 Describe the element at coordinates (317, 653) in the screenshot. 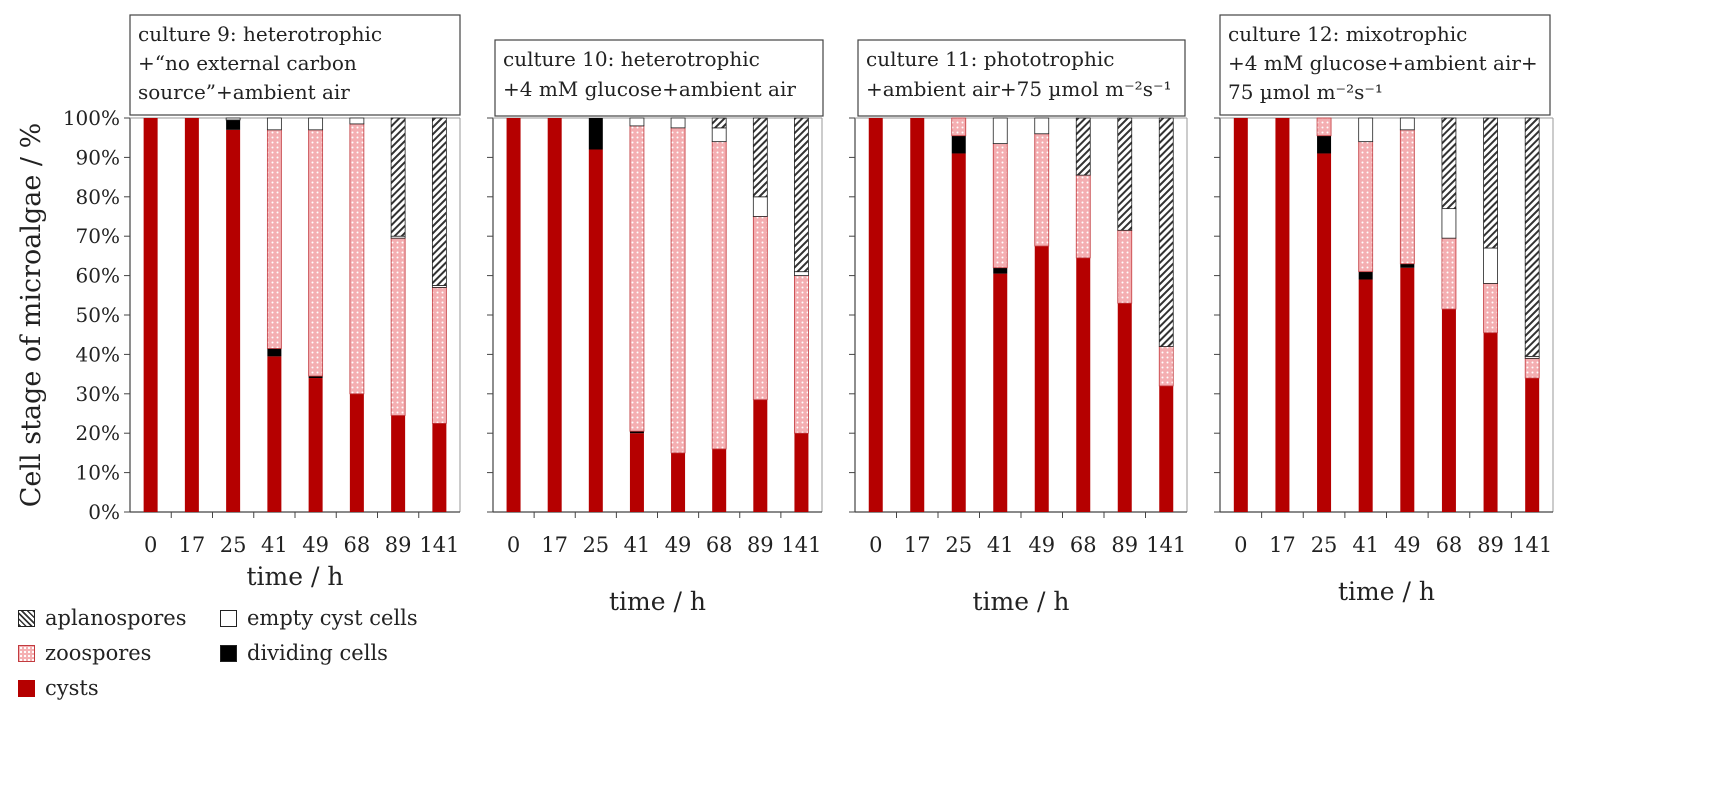

I see `legend-label-dividing-cells: dividing cells` at that location.